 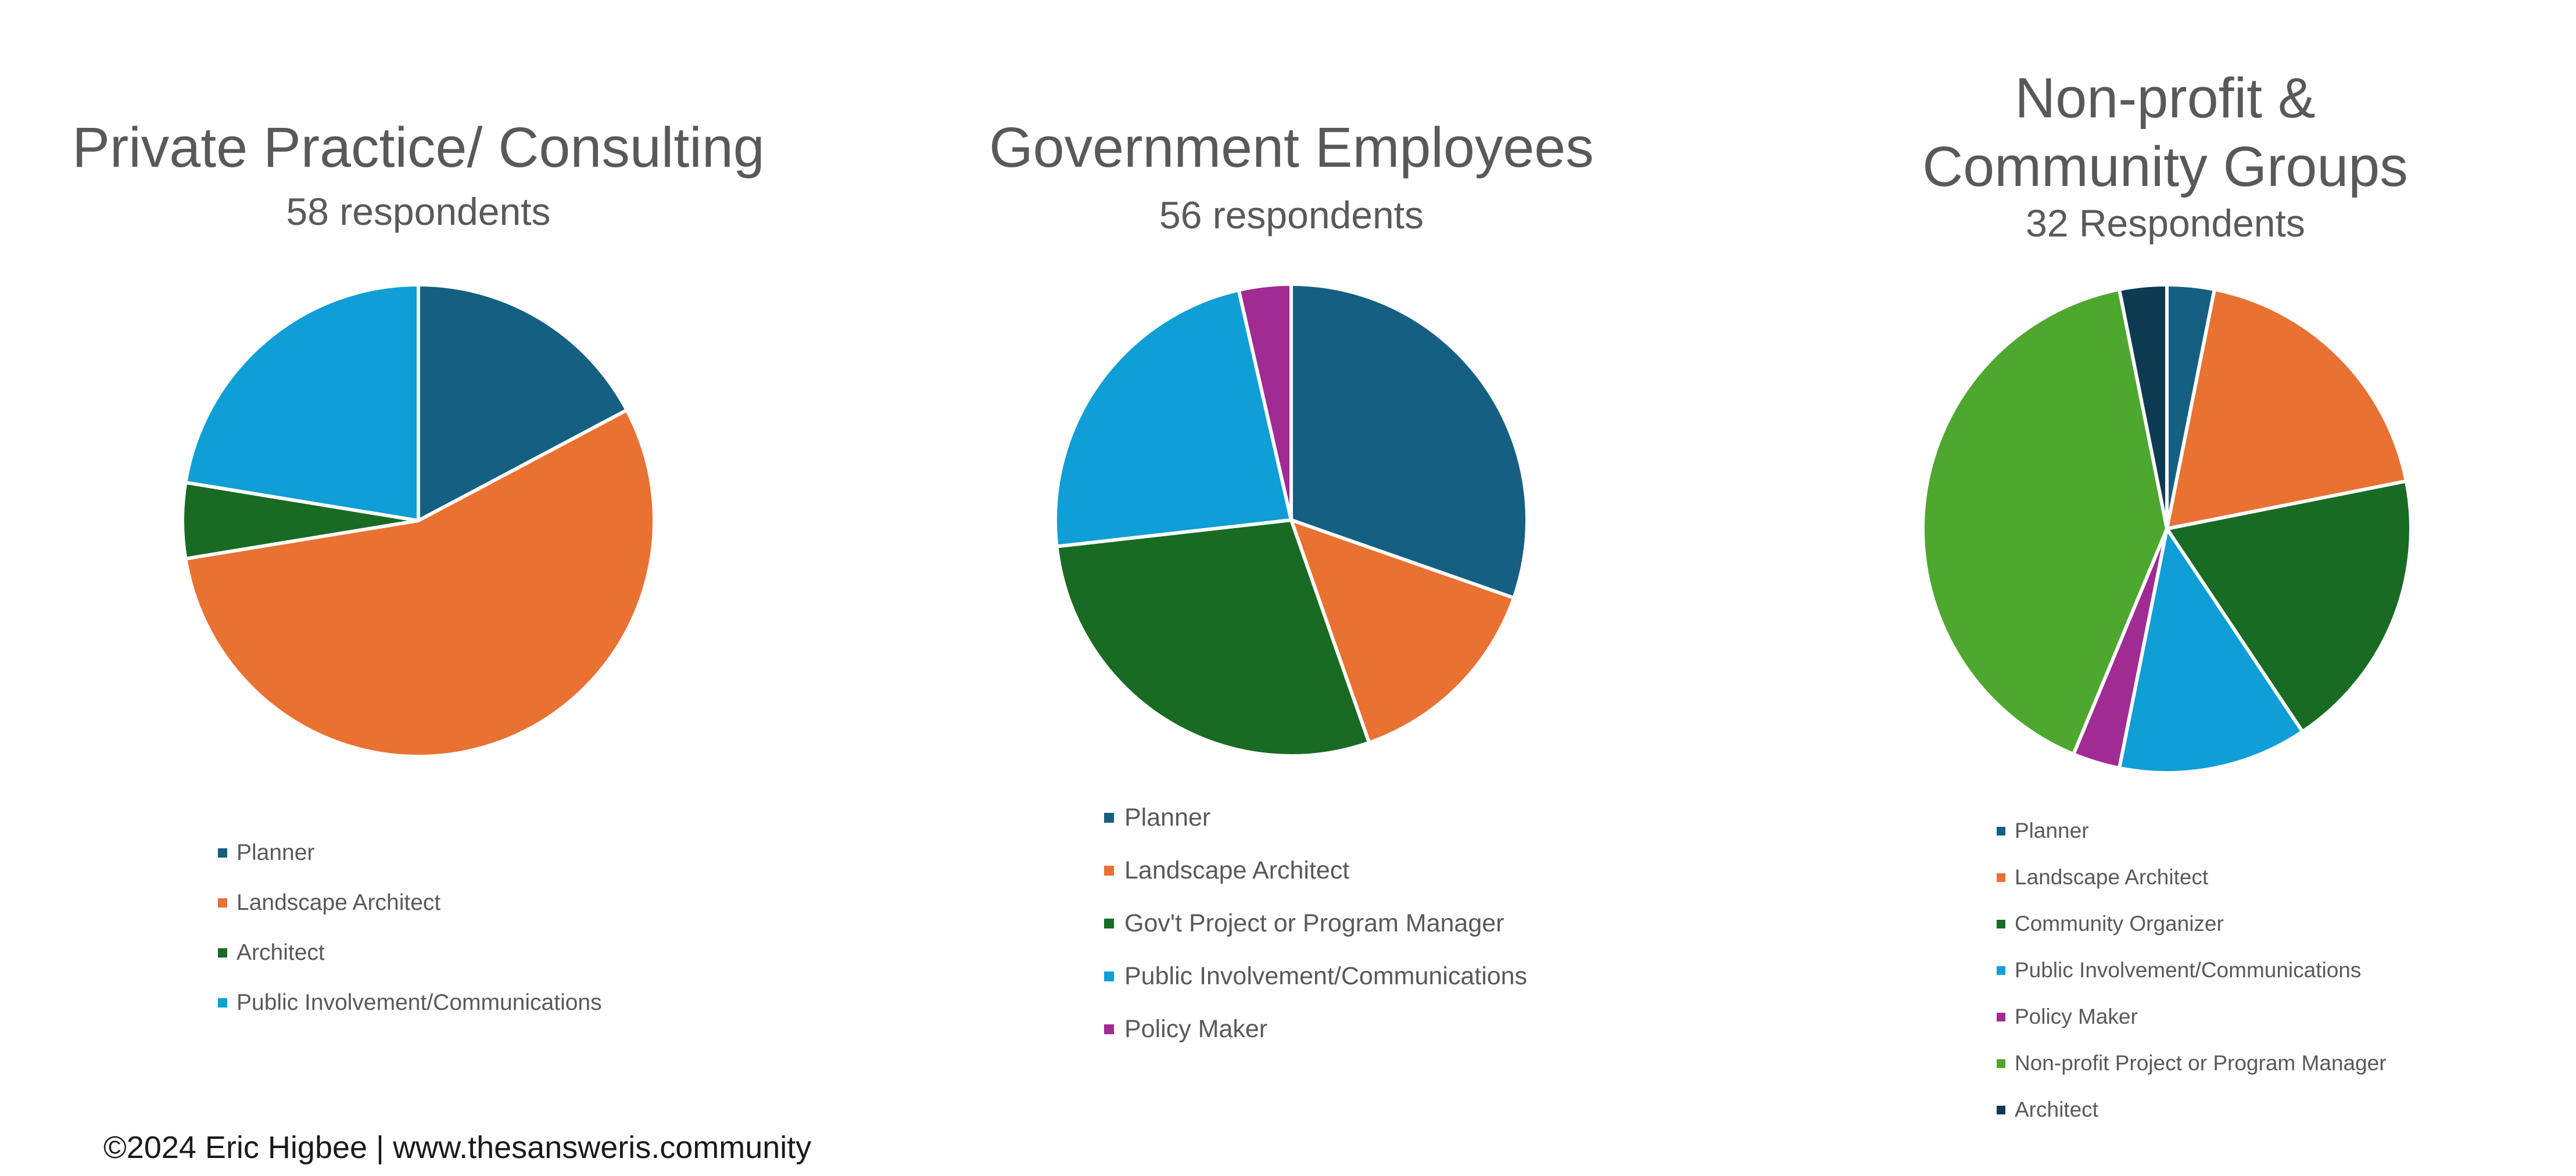 What do you see at coordinates (1265, 402) in the screenshot?
I see `pie-slice-policy-maker` at bounding box center [1265, 402].